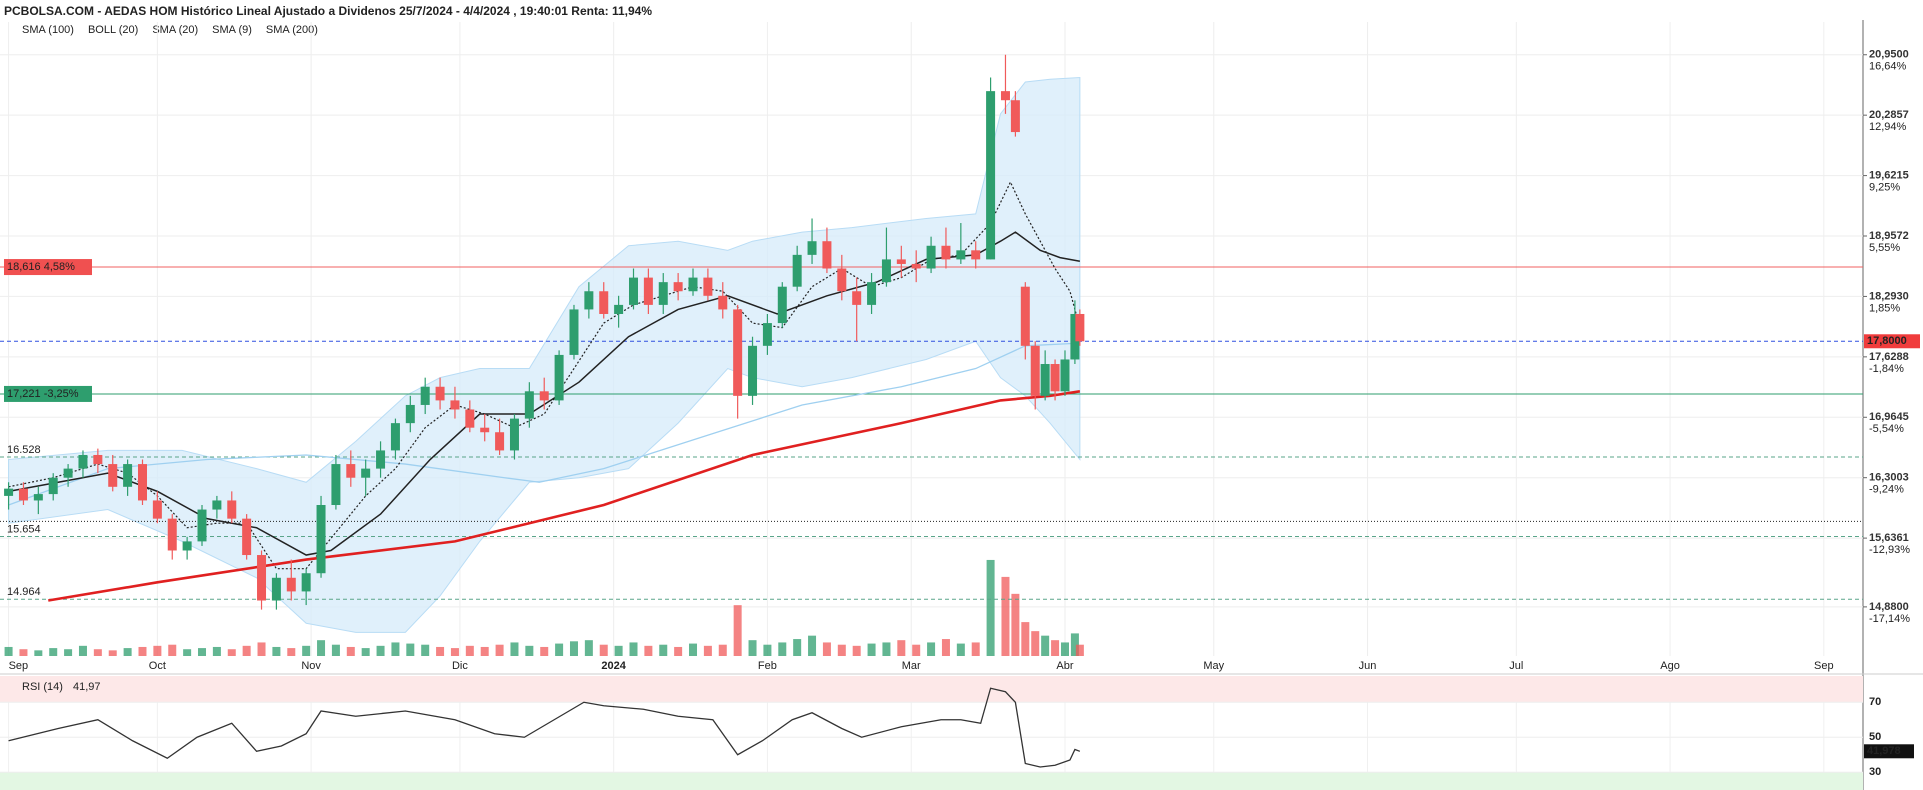  What do you see at coordinates (1889, 538) in the screenshot?
I see `y-tick-label: 15,6361` at bounding box center [1889, 538].